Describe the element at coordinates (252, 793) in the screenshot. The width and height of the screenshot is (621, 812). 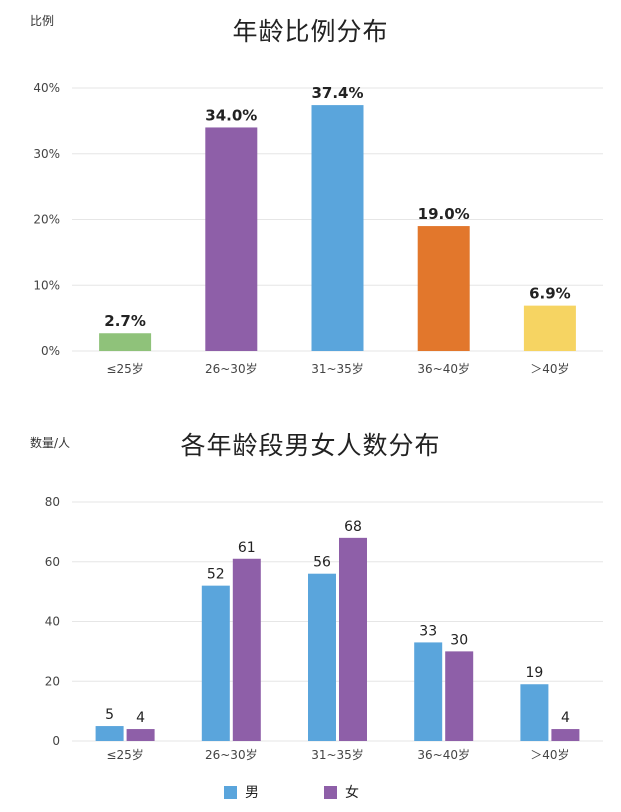
I see `legend-label: 男` at that location.